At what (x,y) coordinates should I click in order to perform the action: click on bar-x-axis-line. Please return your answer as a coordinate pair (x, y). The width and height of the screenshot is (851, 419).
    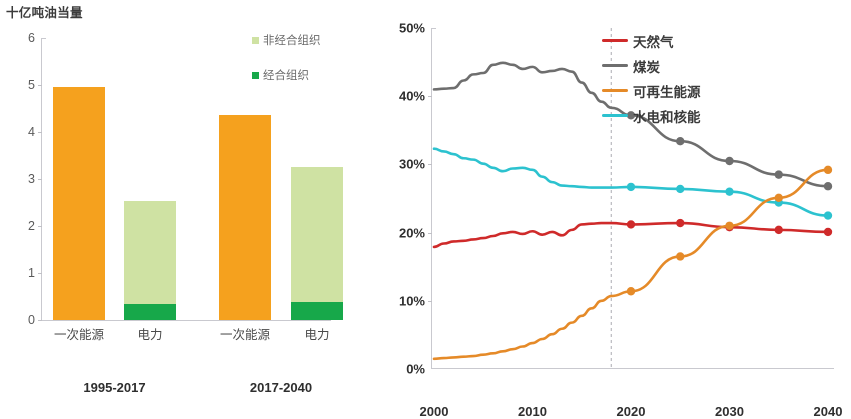
    Looking at the image, I should click on (186, 320).